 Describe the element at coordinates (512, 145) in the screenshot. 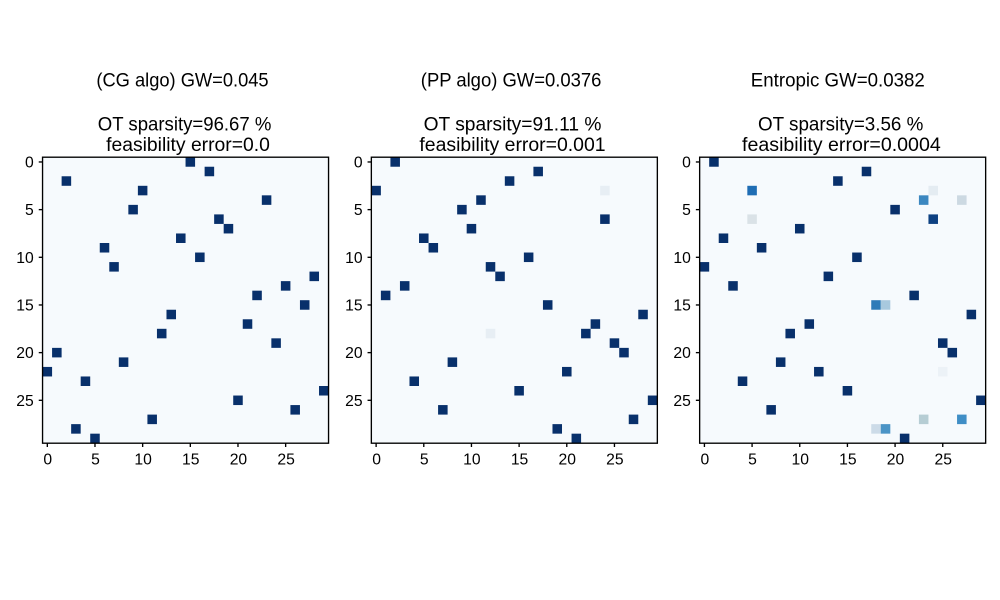

I see `svg-text: feasibility error=0.001` at that location.